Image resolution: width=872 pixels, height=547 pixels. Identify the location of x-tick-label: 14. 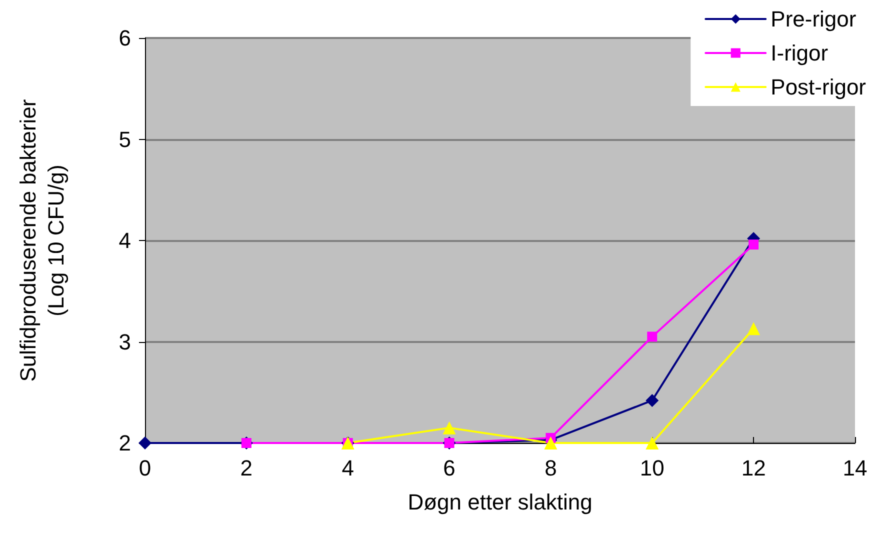
(855, 468).